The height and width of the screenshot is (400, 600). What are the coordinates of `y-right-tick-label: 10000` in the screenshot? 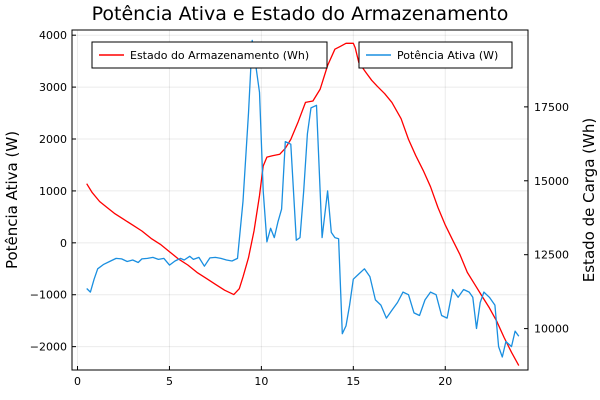 It's located at (551, 329).